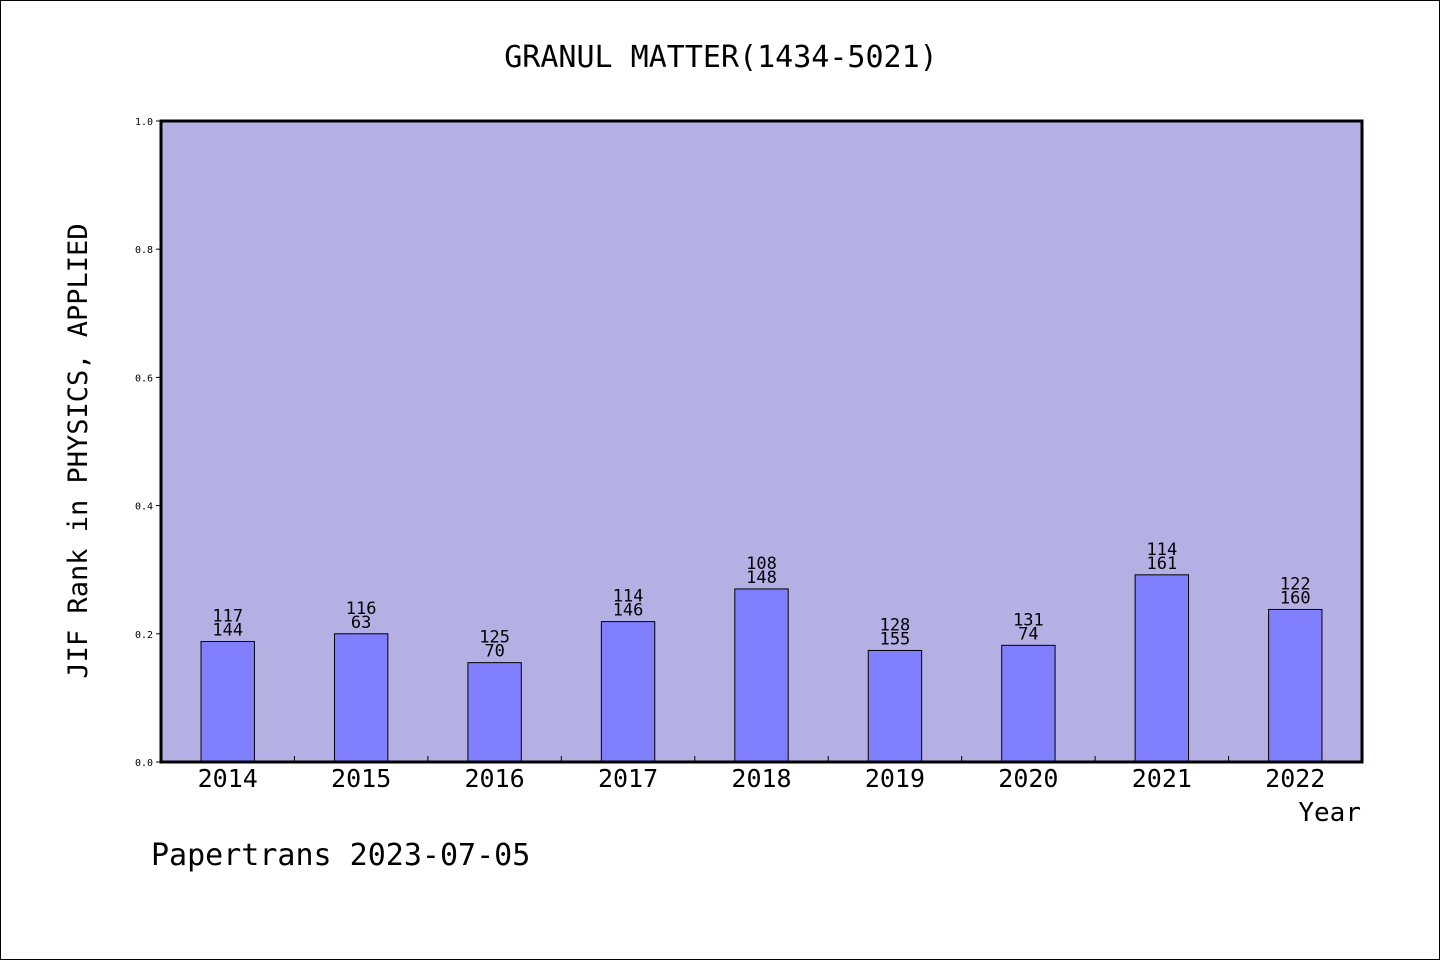 This screenshot has height=961, width=1440. I want to click on x-tick-label: 2018, so click(761, 778).